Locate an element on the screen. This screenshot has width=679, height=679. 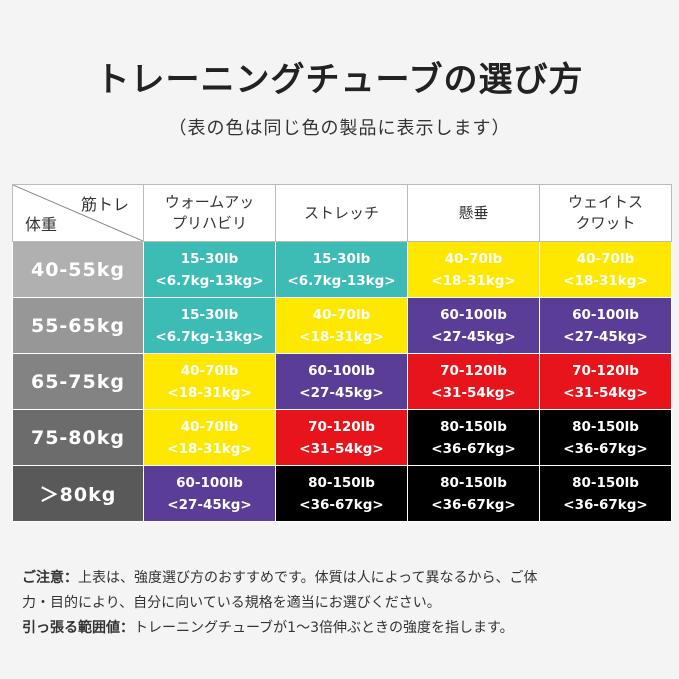
header-row: 筋トレ 体重 ウォームアッ プリハビリ ストレッチ 懸垂 ウェイトス クワット is located at coordinates (342, 213).